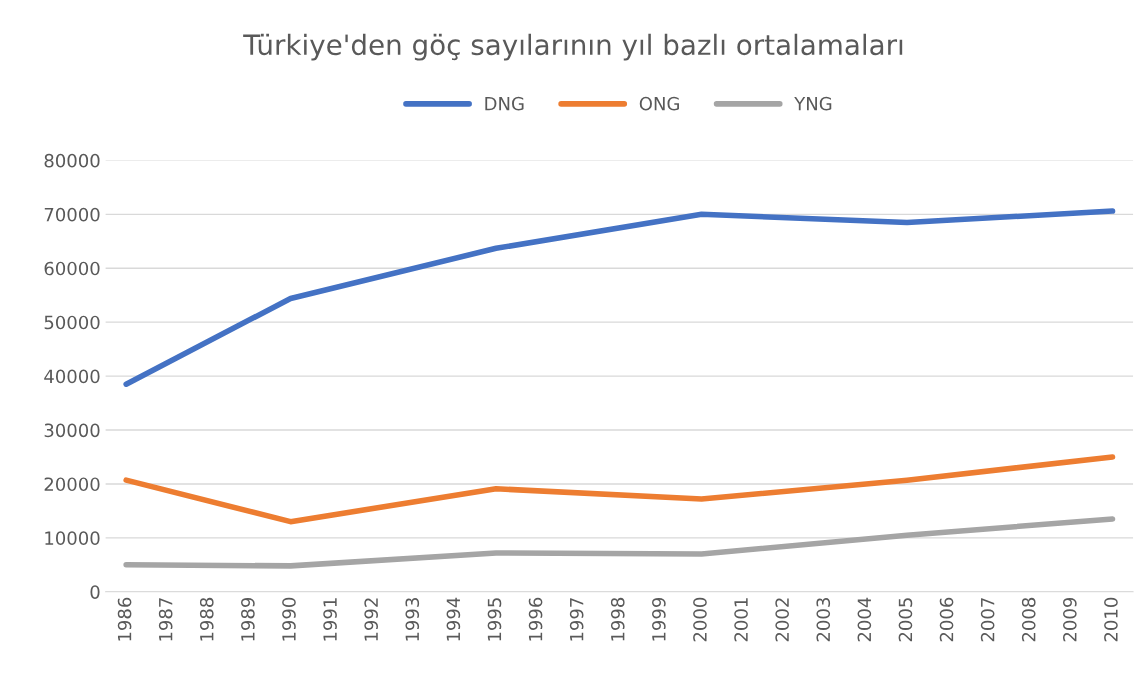 This screenshot has width=1148, height=674. Describe the element at coordinates (72, 160) in the screenshot. I see `y-tick-label: 80000` at that location.